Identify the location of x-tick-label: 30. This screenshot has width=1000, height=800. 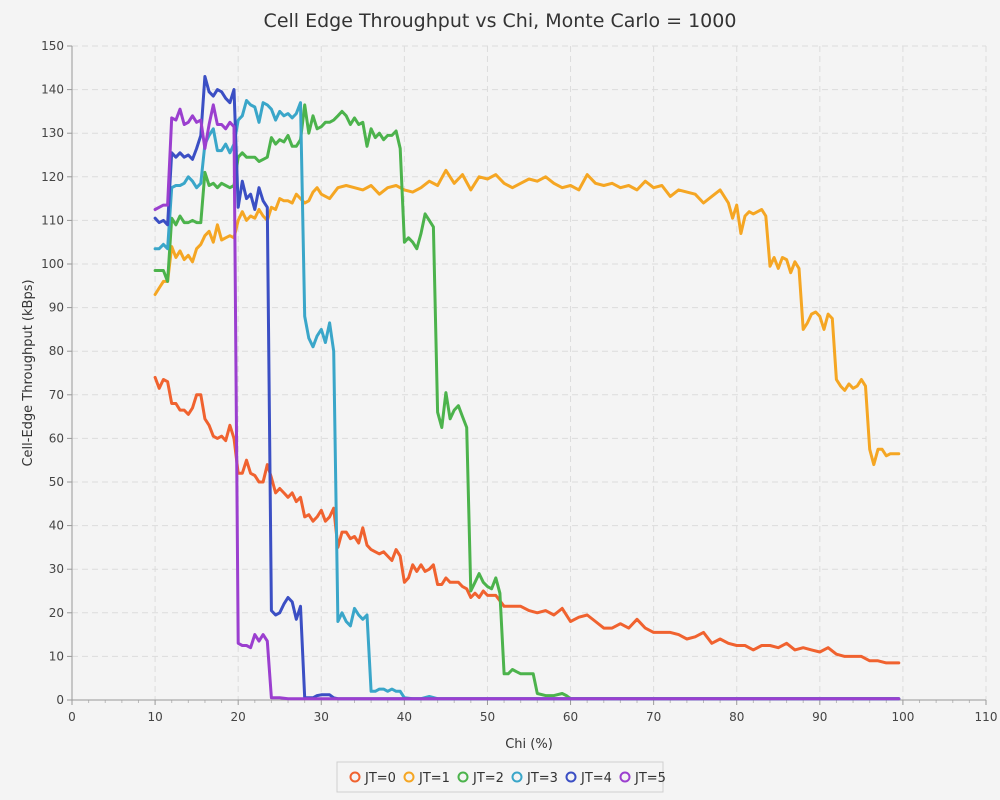
(321, 717).